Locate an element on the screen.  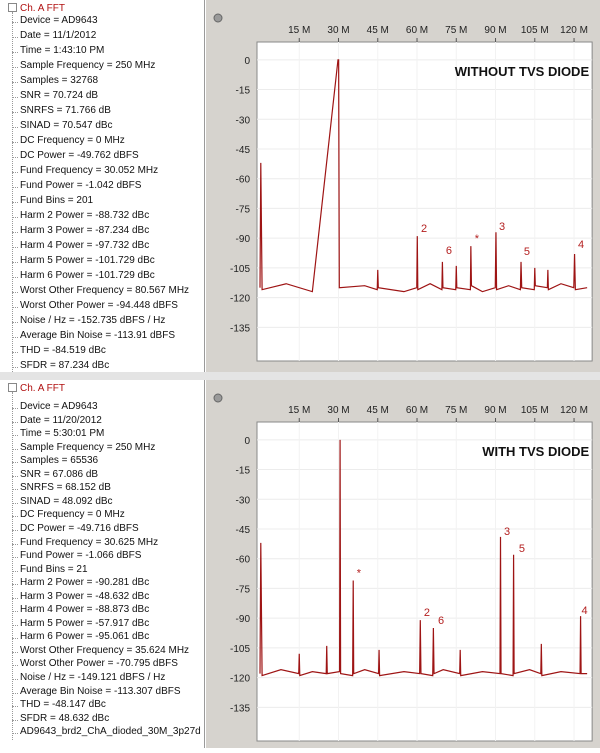
status-icon is located at coordinates (218, 398).